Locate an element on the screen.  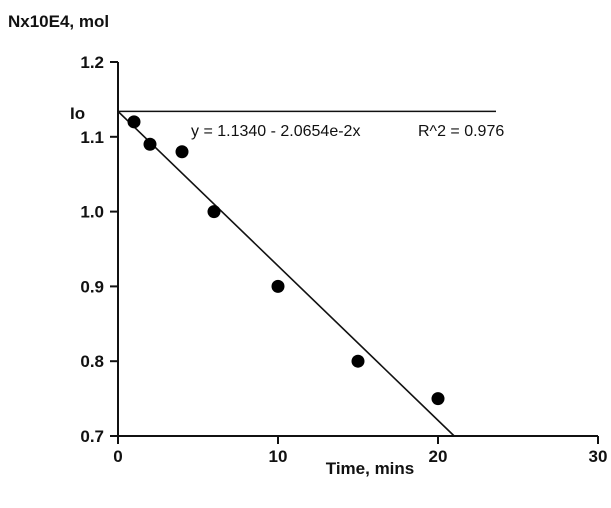
y-tick-label-1: 0.8 is located at coordinates (92, 361).